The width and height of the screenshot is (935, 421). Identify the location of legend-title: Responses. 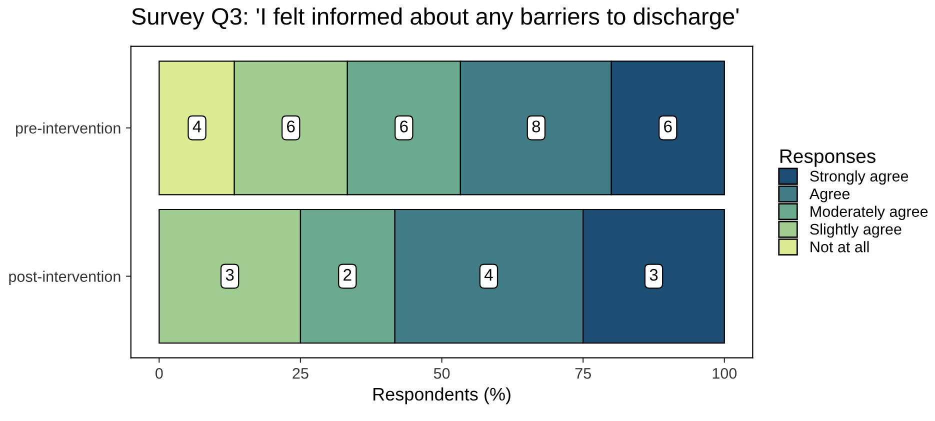
(828, 158).